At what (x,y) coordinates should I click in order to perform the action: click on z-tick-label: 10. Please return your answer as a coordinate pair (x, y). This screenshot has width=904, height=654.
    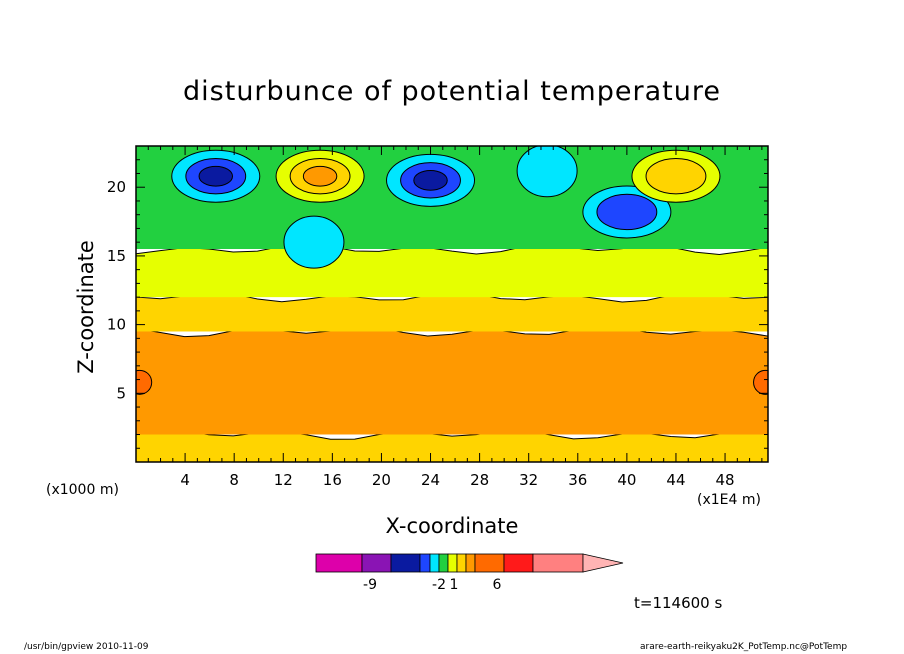
    Looking at the image, I should click on (116, 325).